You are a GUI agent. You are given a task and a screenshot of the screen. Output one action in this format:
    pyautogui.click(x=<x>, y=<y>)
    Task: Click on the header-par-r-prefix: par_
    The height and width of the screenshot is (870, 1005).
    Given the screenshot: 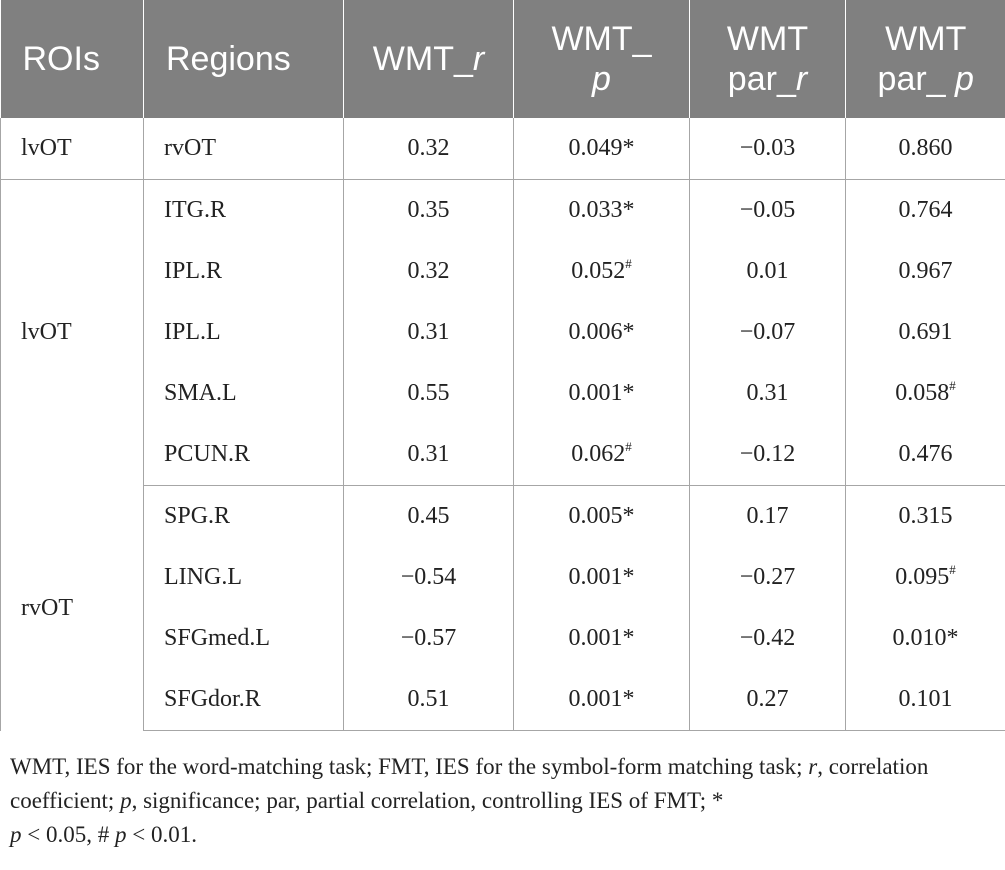 What is the action you would take?
    pyautogui.click(x=761, y=79)
    